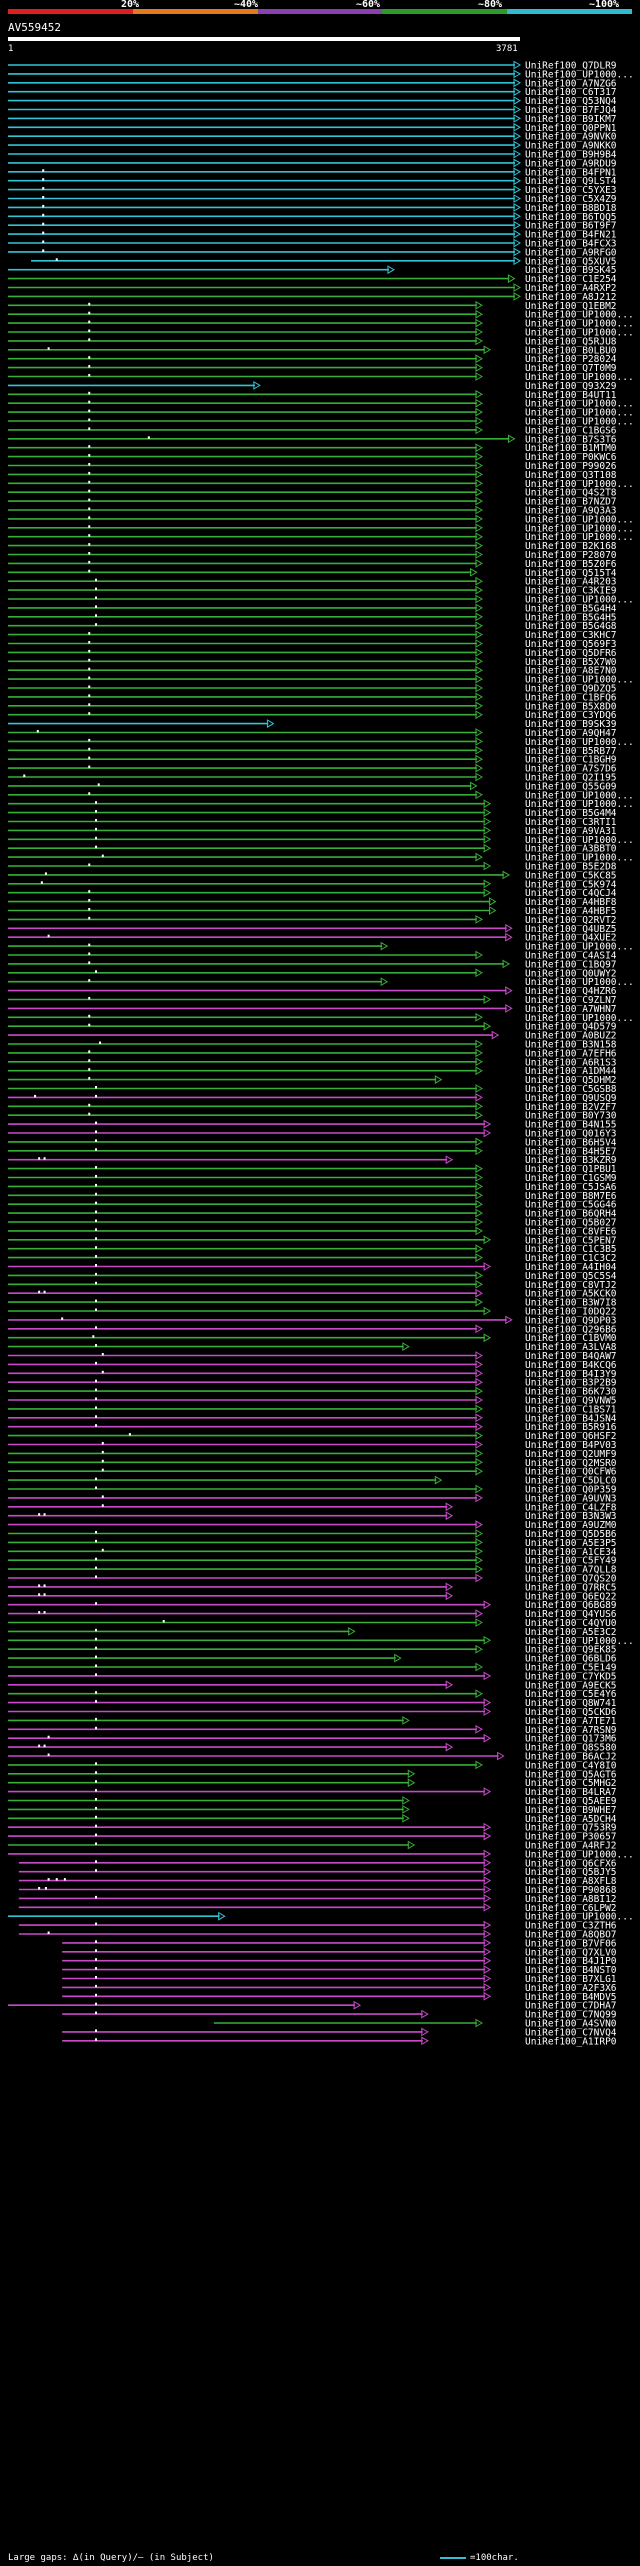 The height and width of the screenshot is (2566, 640). Describe the element at coordinates (312, 1249) in the screenshot. I see `hit-row: UniRef100_C1C3B5` at that location.